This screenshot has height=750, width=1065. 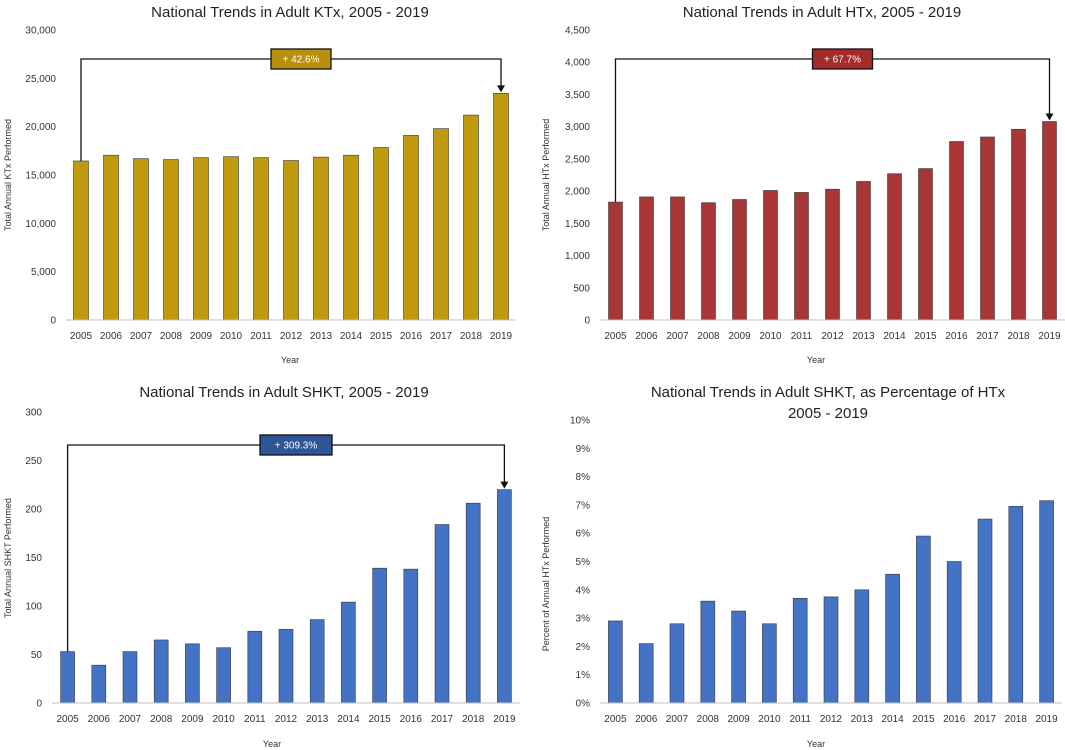 I want to click on bar-2007, so click(x=677, y=258).